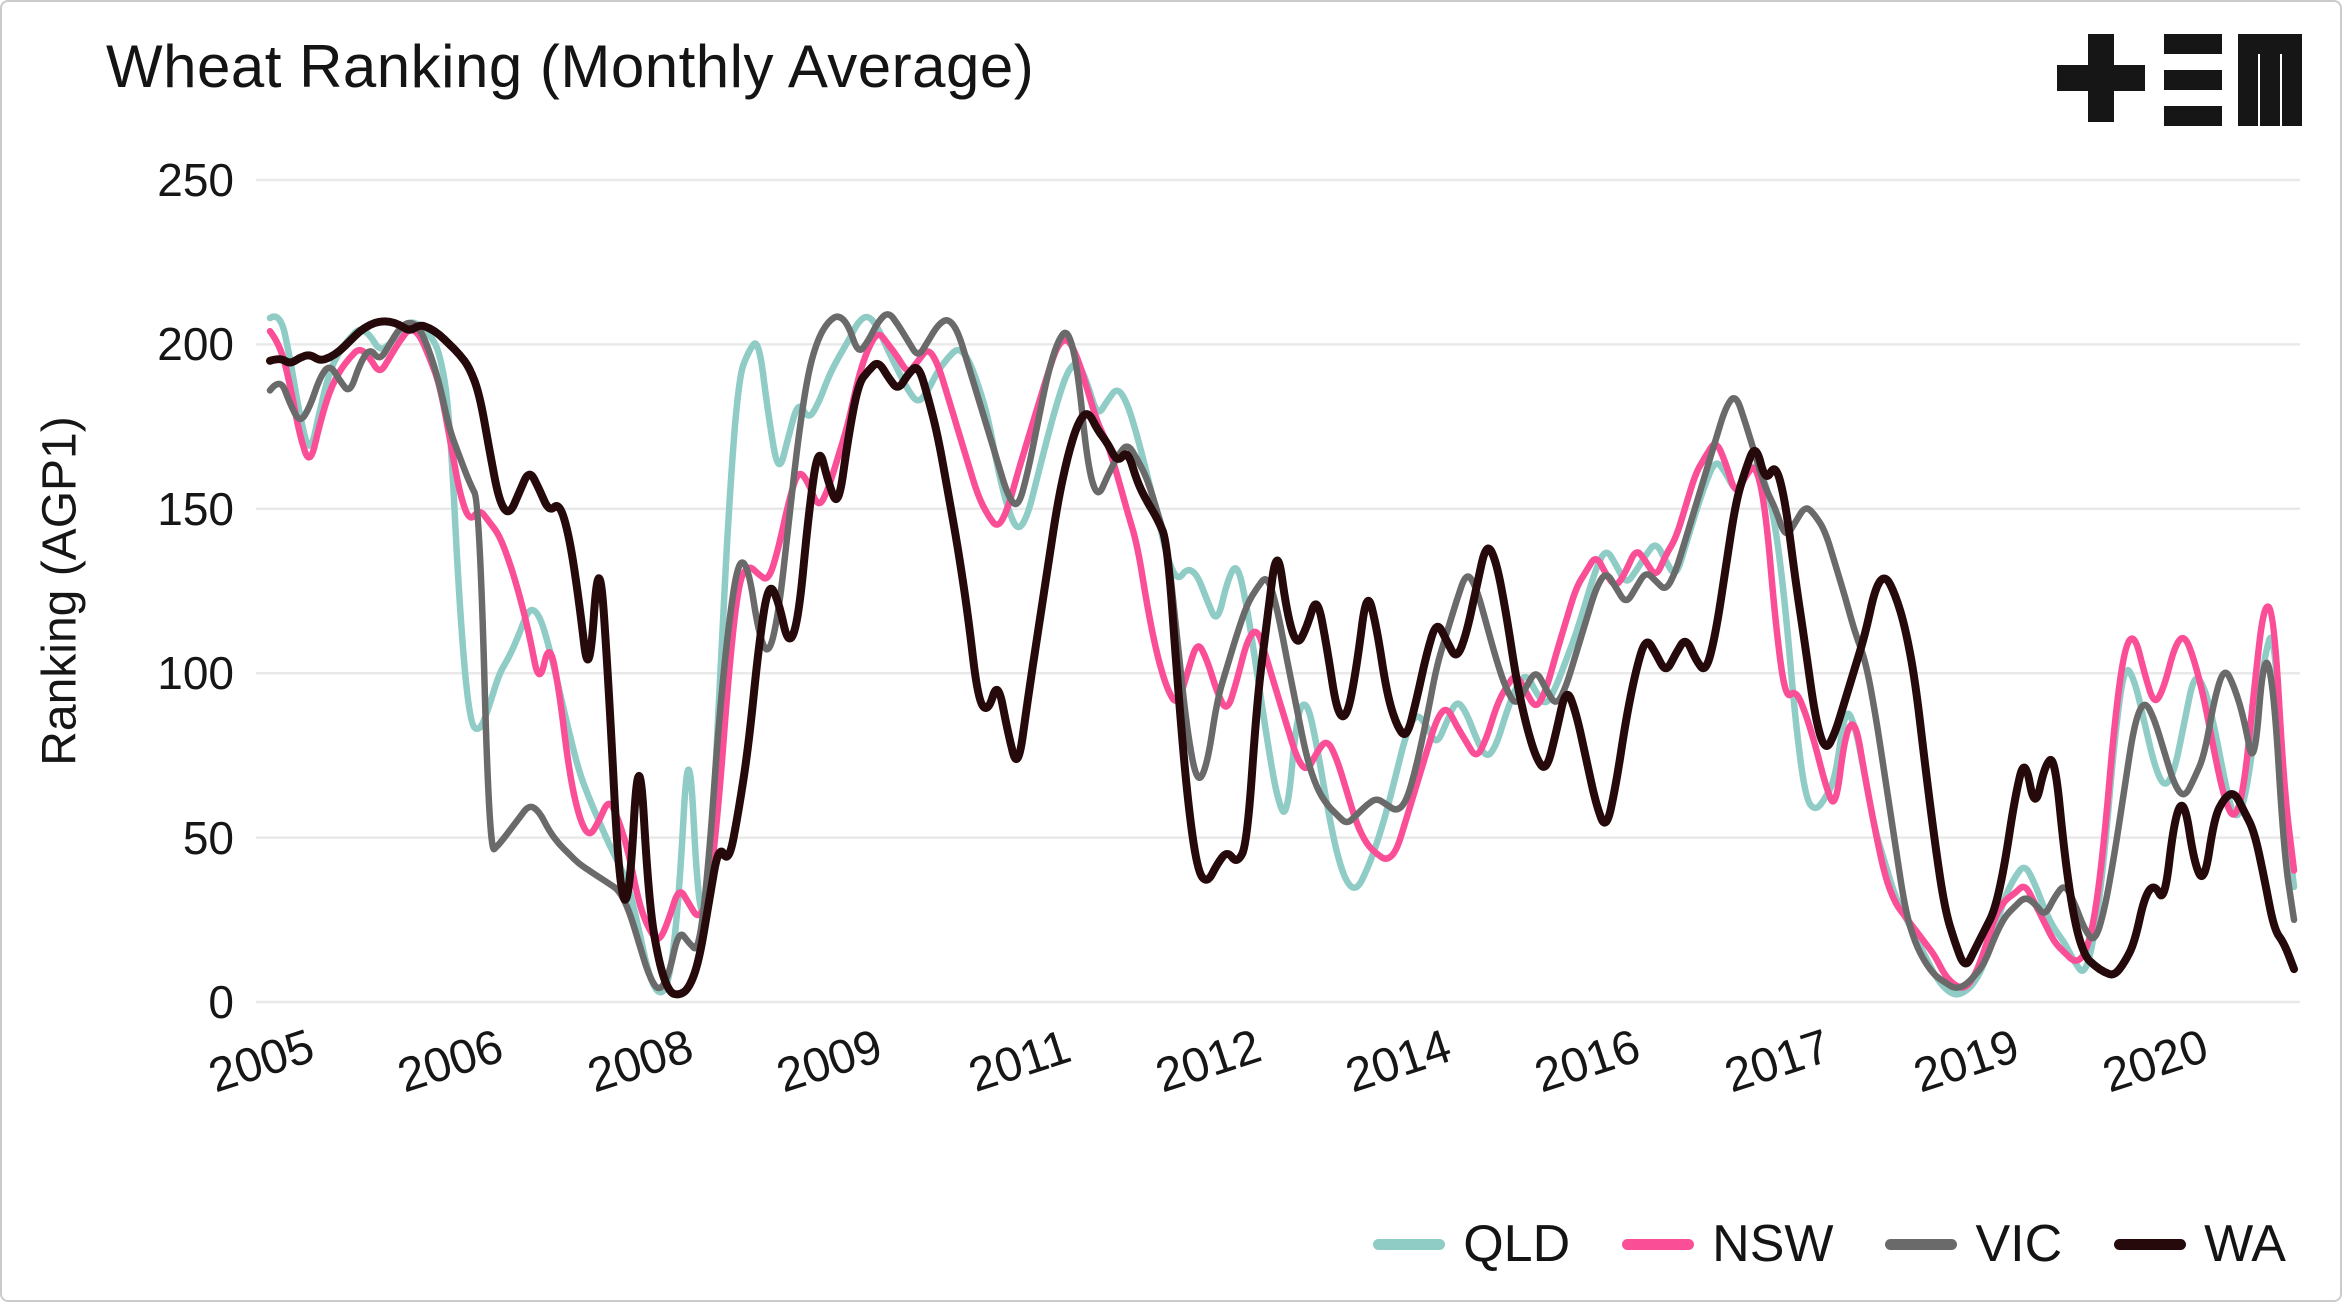 This screenshot has height=1302, width=2342. Describe the element at coordinates (2245, 1244) in the screenshot. I see `legend-label-wa: WA` at that location.